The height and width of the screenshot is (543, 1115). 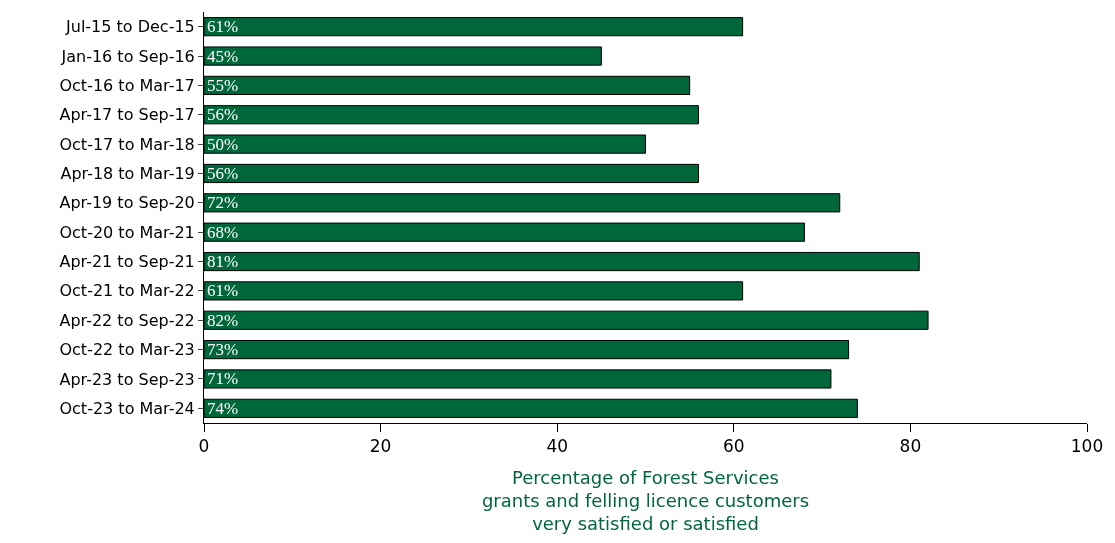 I want to click on y-tick-label: Apr-18 to Mar-19, so click(x=127, y=174).